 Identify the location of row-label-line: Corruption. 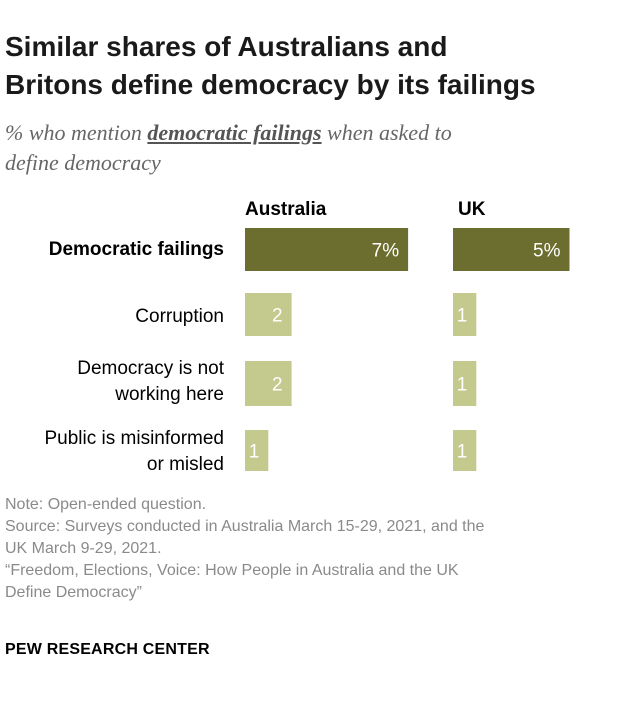
(179, 316).